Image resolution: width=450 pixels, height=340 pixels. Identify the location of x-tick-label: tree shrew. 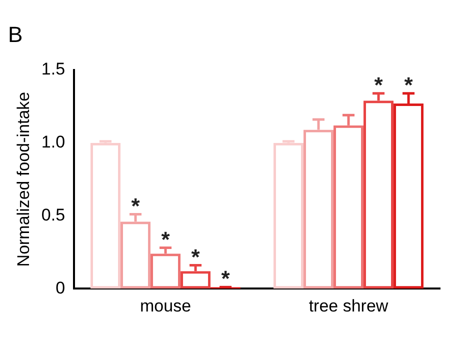
(348, 306).